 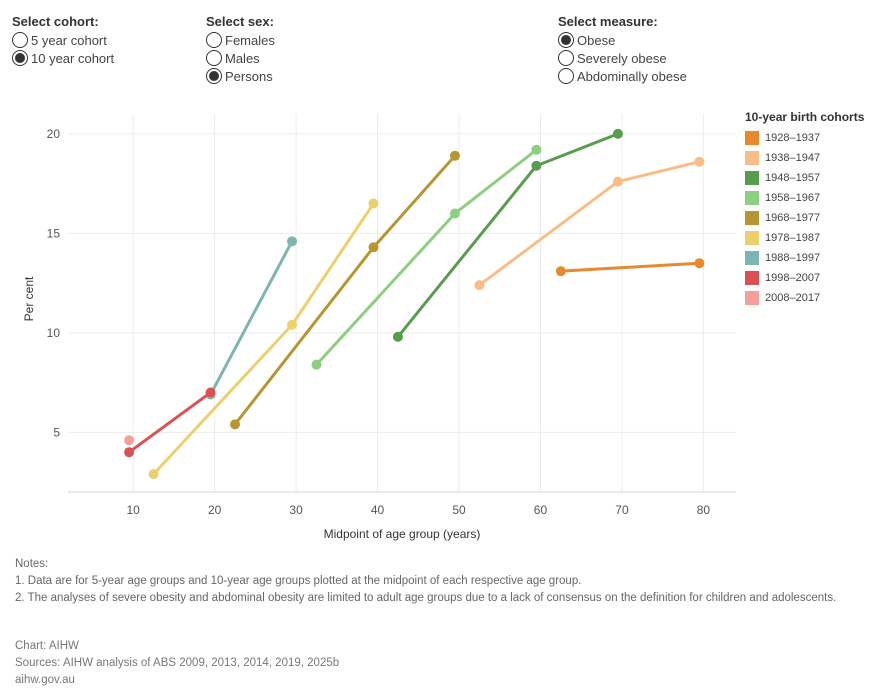 I want to click on legend-item: 1938–1947, so click(x=804, y=158).